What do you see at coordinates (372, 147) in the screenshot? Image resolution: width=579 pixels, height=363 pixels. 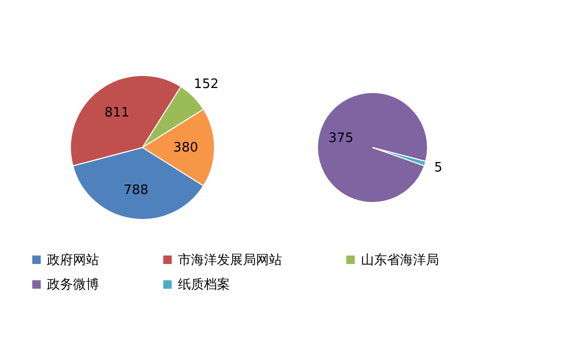 I see `pie-slice` at bounding box center [372, 147].